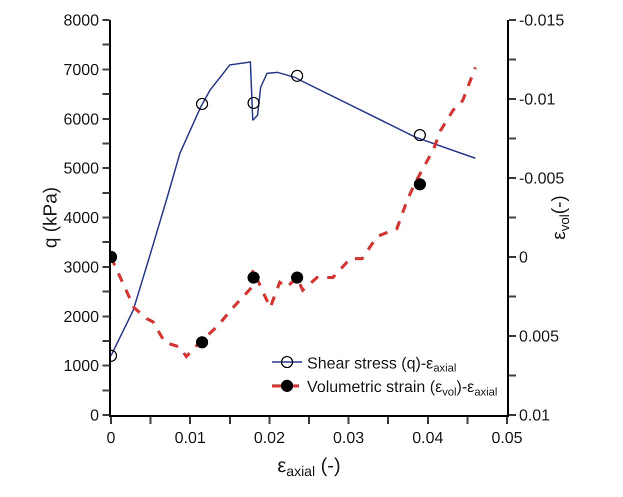  Describe the element at coordinates (81, 367) in the screenshot. I see `y-tick-label: 1000` at that location.